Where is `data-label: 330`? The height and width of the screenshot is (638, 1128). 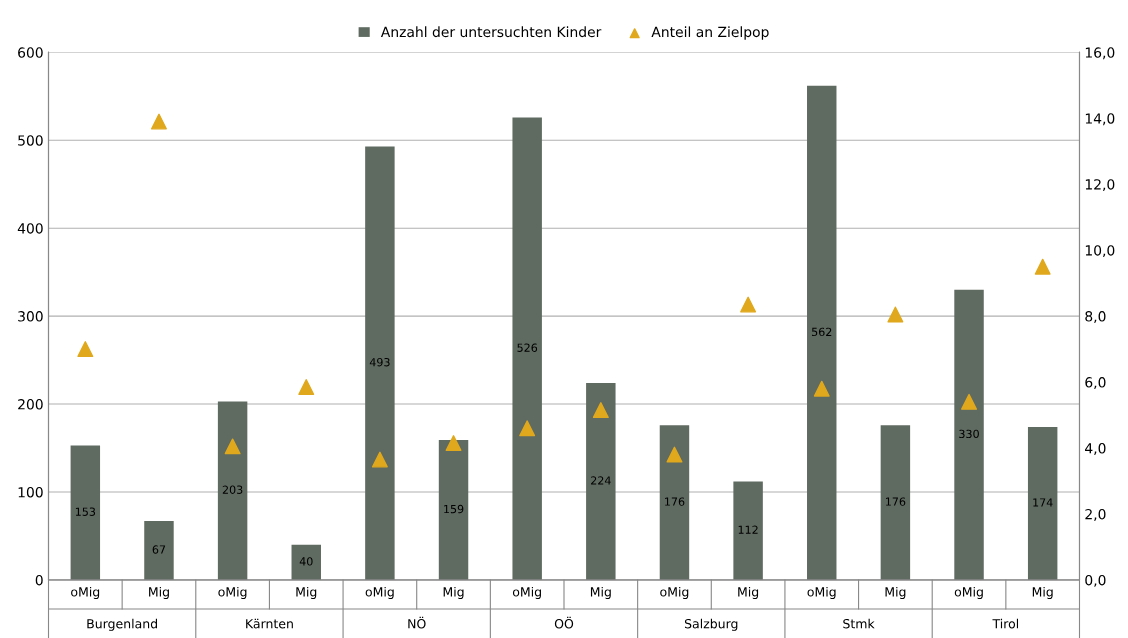
data-label: 330 is located at coordinates (969, 434).